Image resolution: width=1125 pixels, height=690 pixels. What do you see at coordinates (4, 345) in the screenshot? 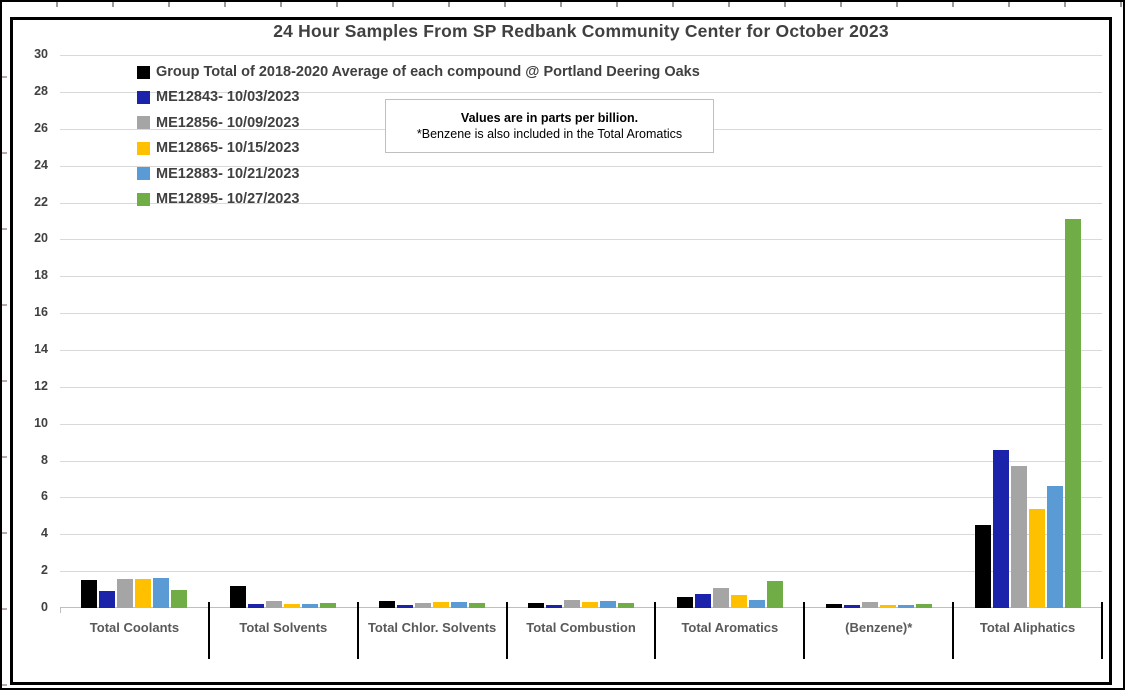
I see `spreadsheet-row-ticks` at bounding box center [4, 345].